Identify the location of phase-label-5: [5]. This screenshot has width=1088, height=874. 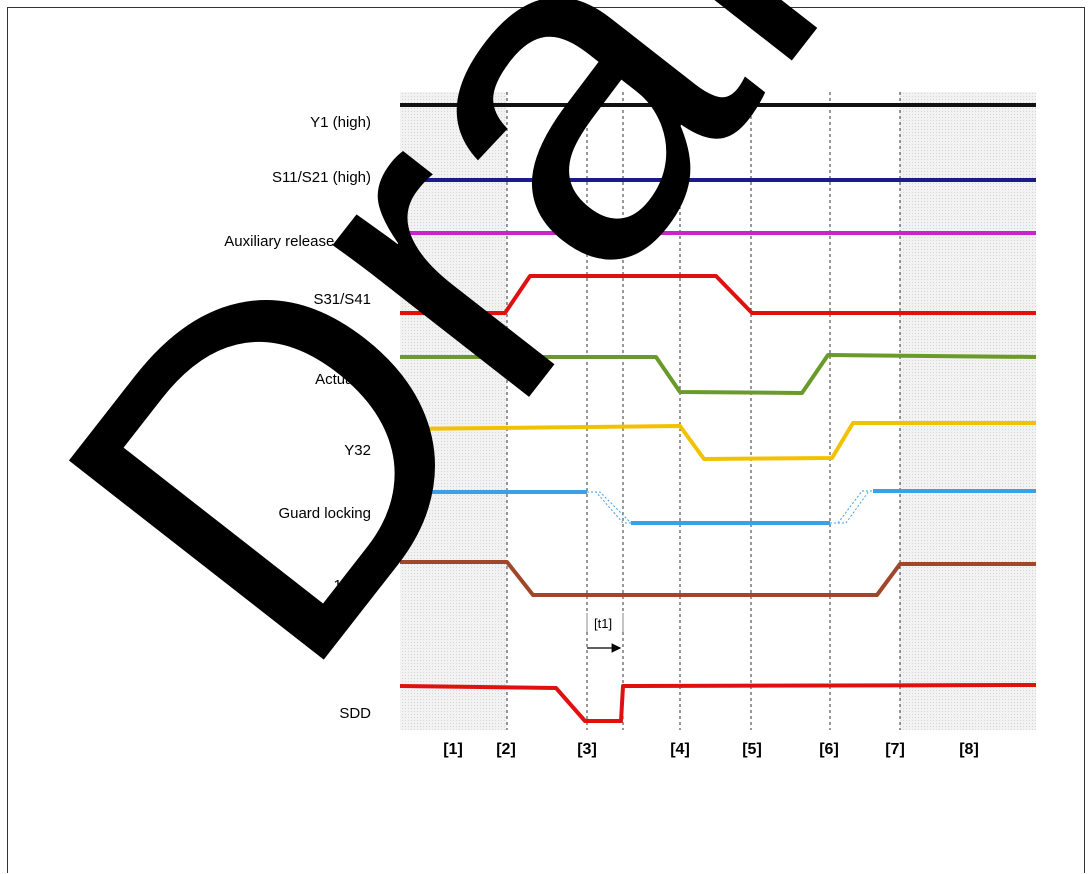
(752, 749).